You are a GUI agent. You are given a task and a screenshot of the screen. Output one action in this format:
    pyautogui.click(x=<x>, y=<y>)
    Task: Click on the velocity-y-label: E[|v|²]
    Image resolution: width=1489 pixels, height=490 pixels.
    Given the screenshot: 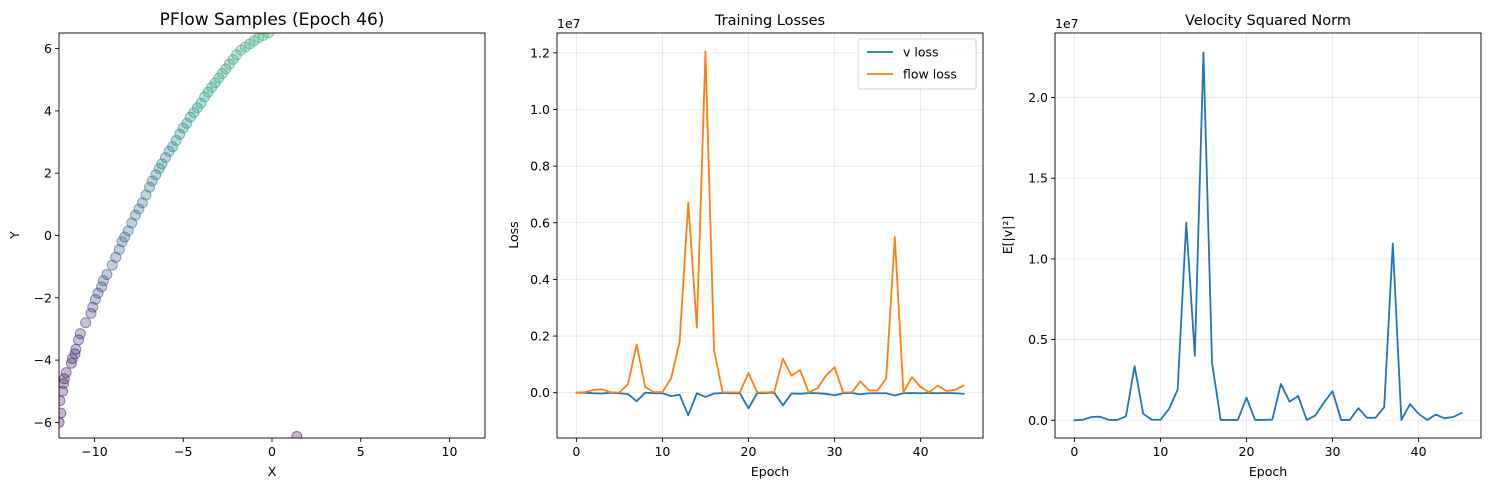 What is the action you would take?
    pyautogui.click(x=1007, y=235)
    